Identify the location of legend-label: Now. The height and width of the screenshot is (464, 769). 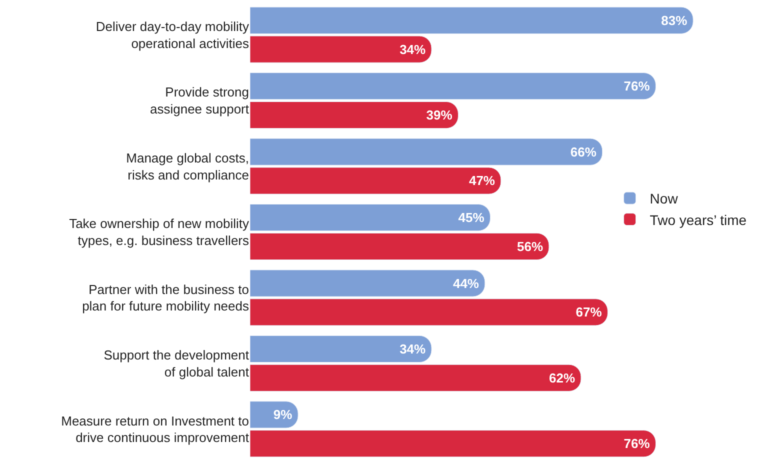
(664, 198).